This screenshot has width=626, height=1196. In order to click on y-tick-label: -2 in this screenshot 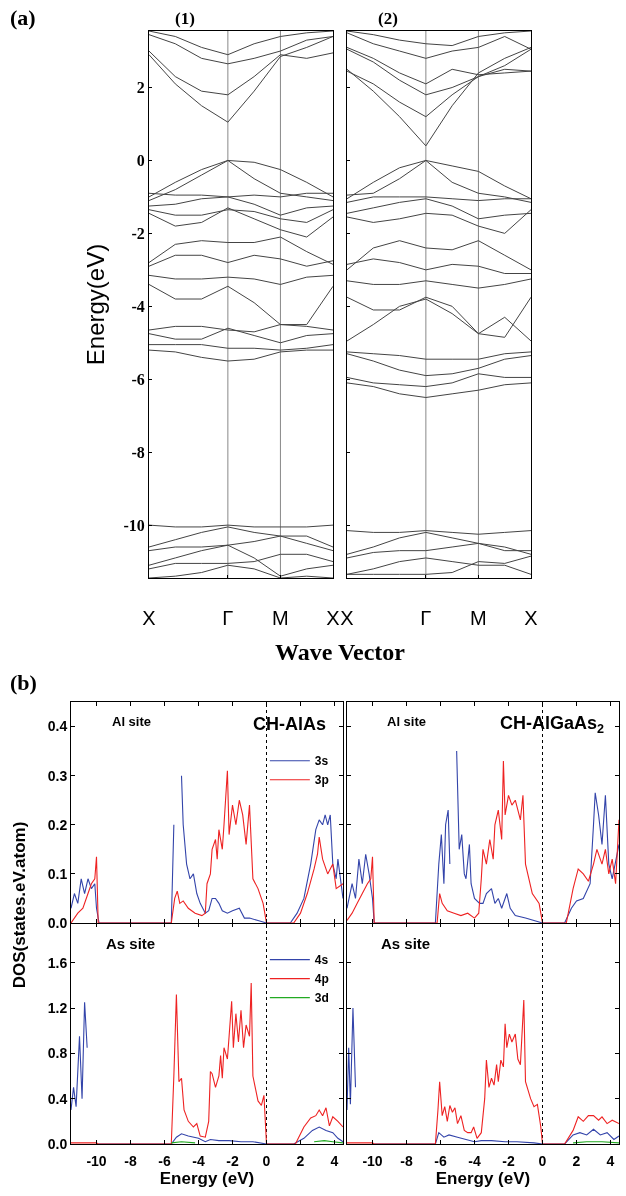, I will do `click(138, 233)`.